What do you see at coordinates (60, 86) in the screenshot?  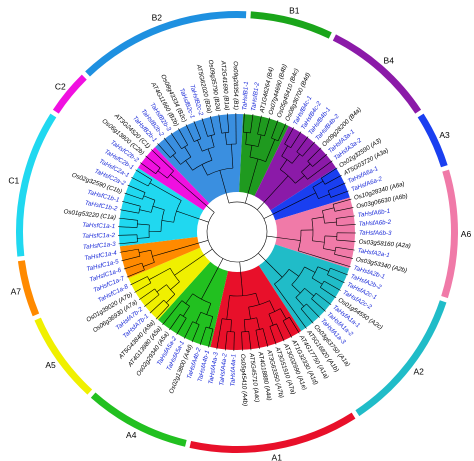 I see `group-label-C2: C2` at bounding box center [60, 86].